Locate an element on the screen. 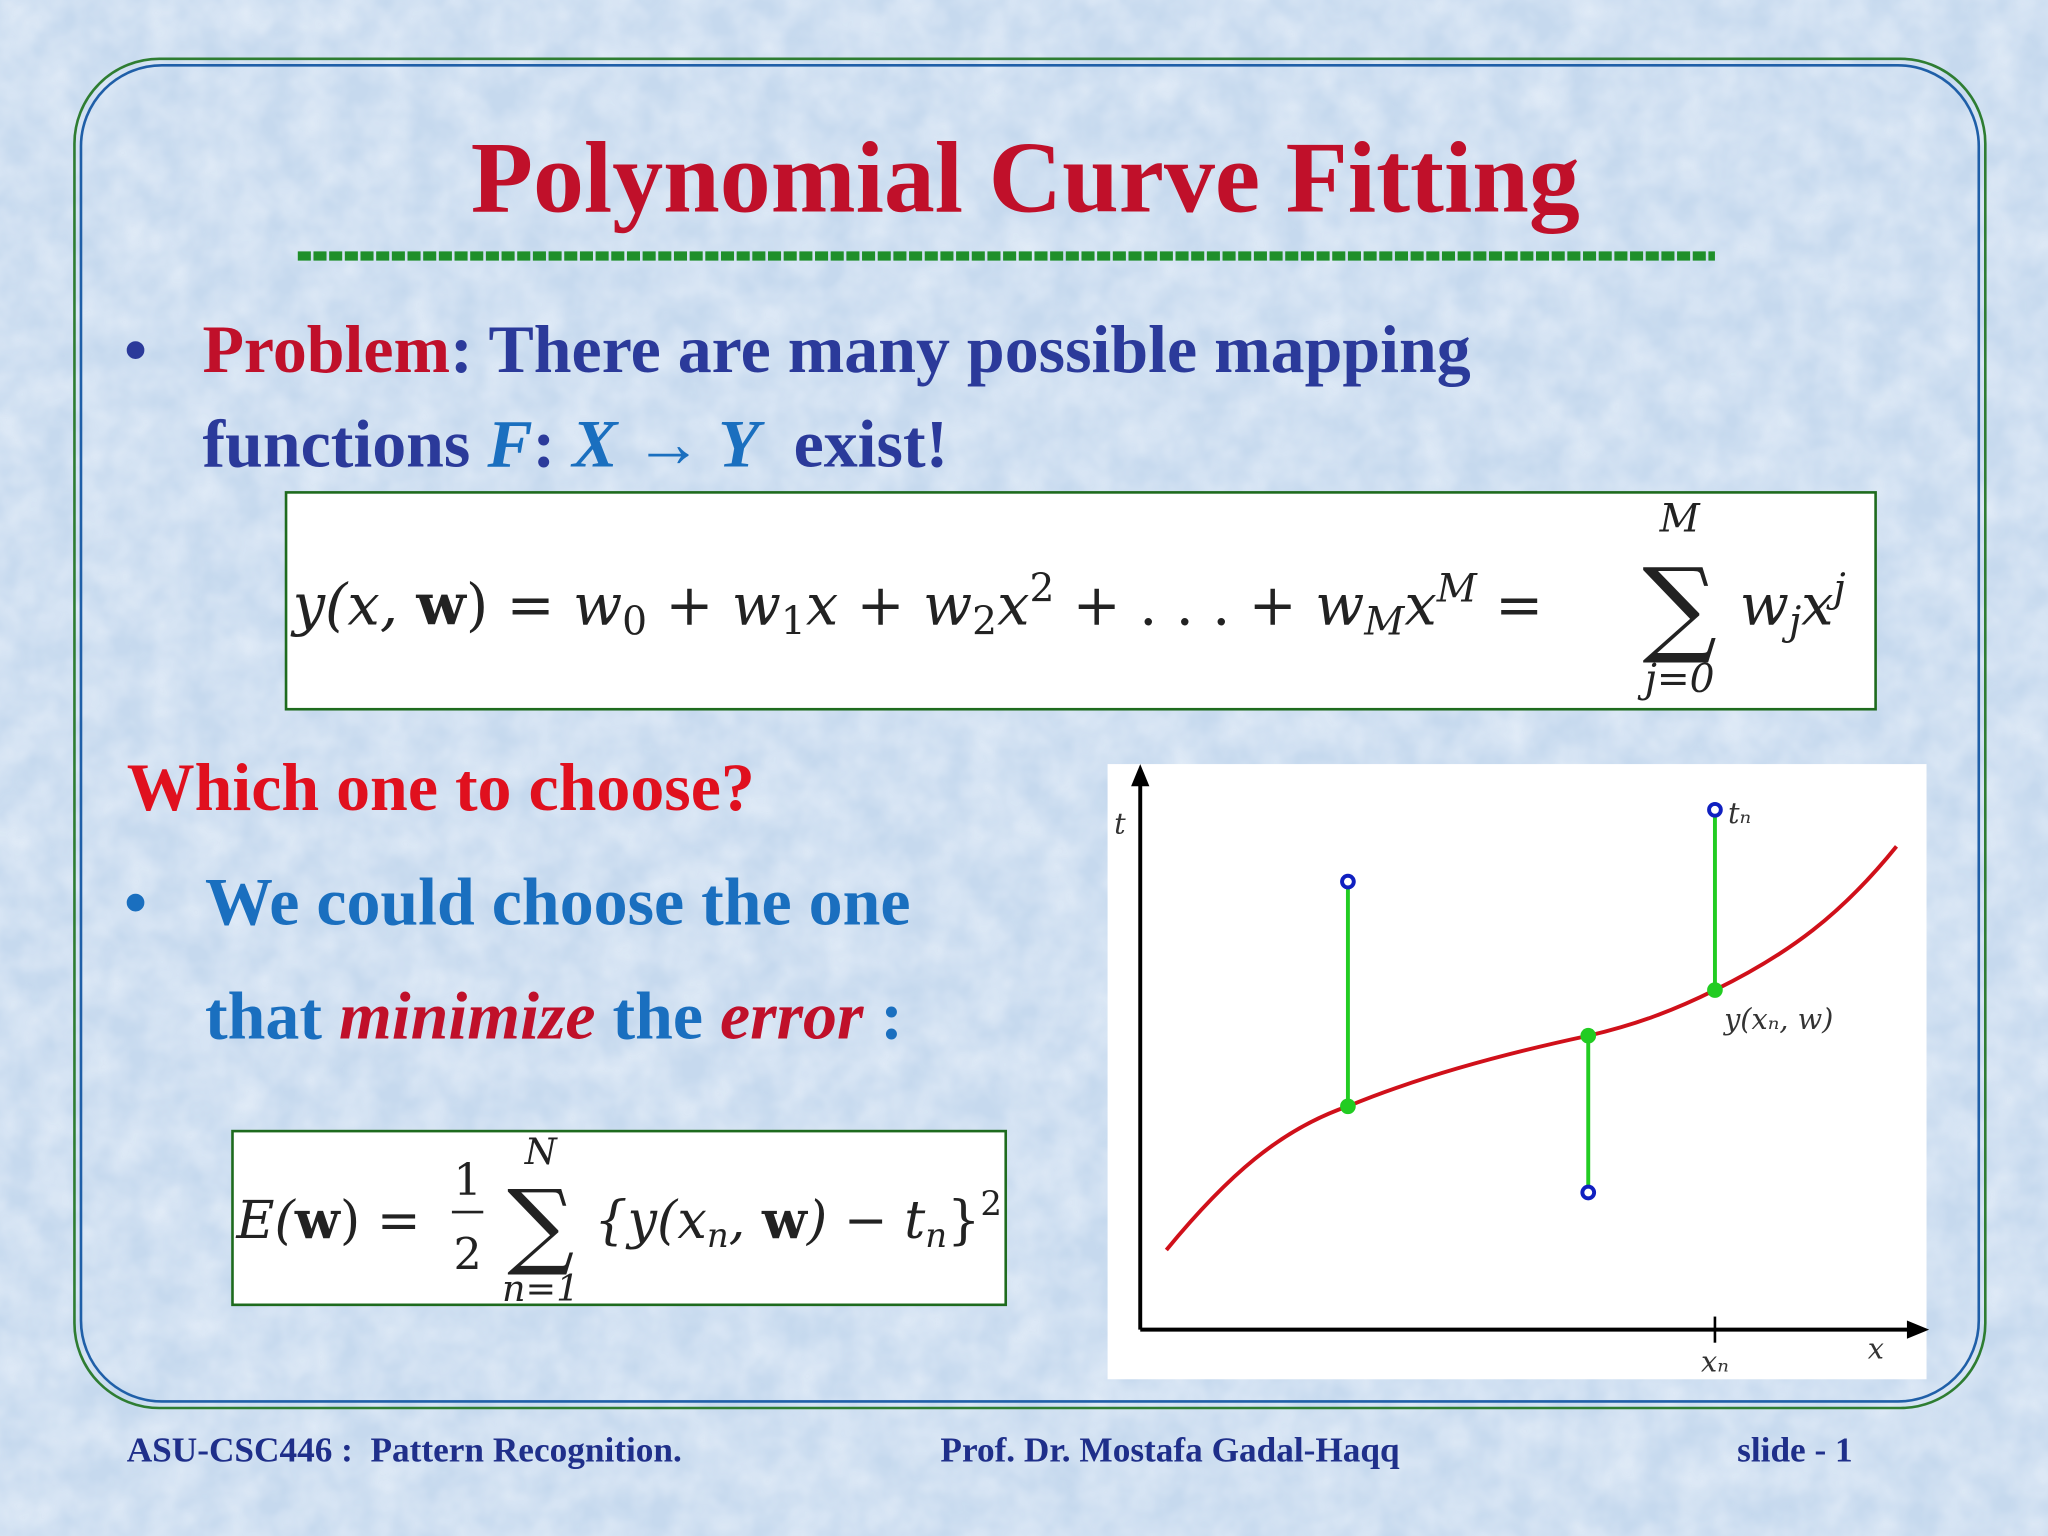  label: Problem is located at coordinates (326, 349).